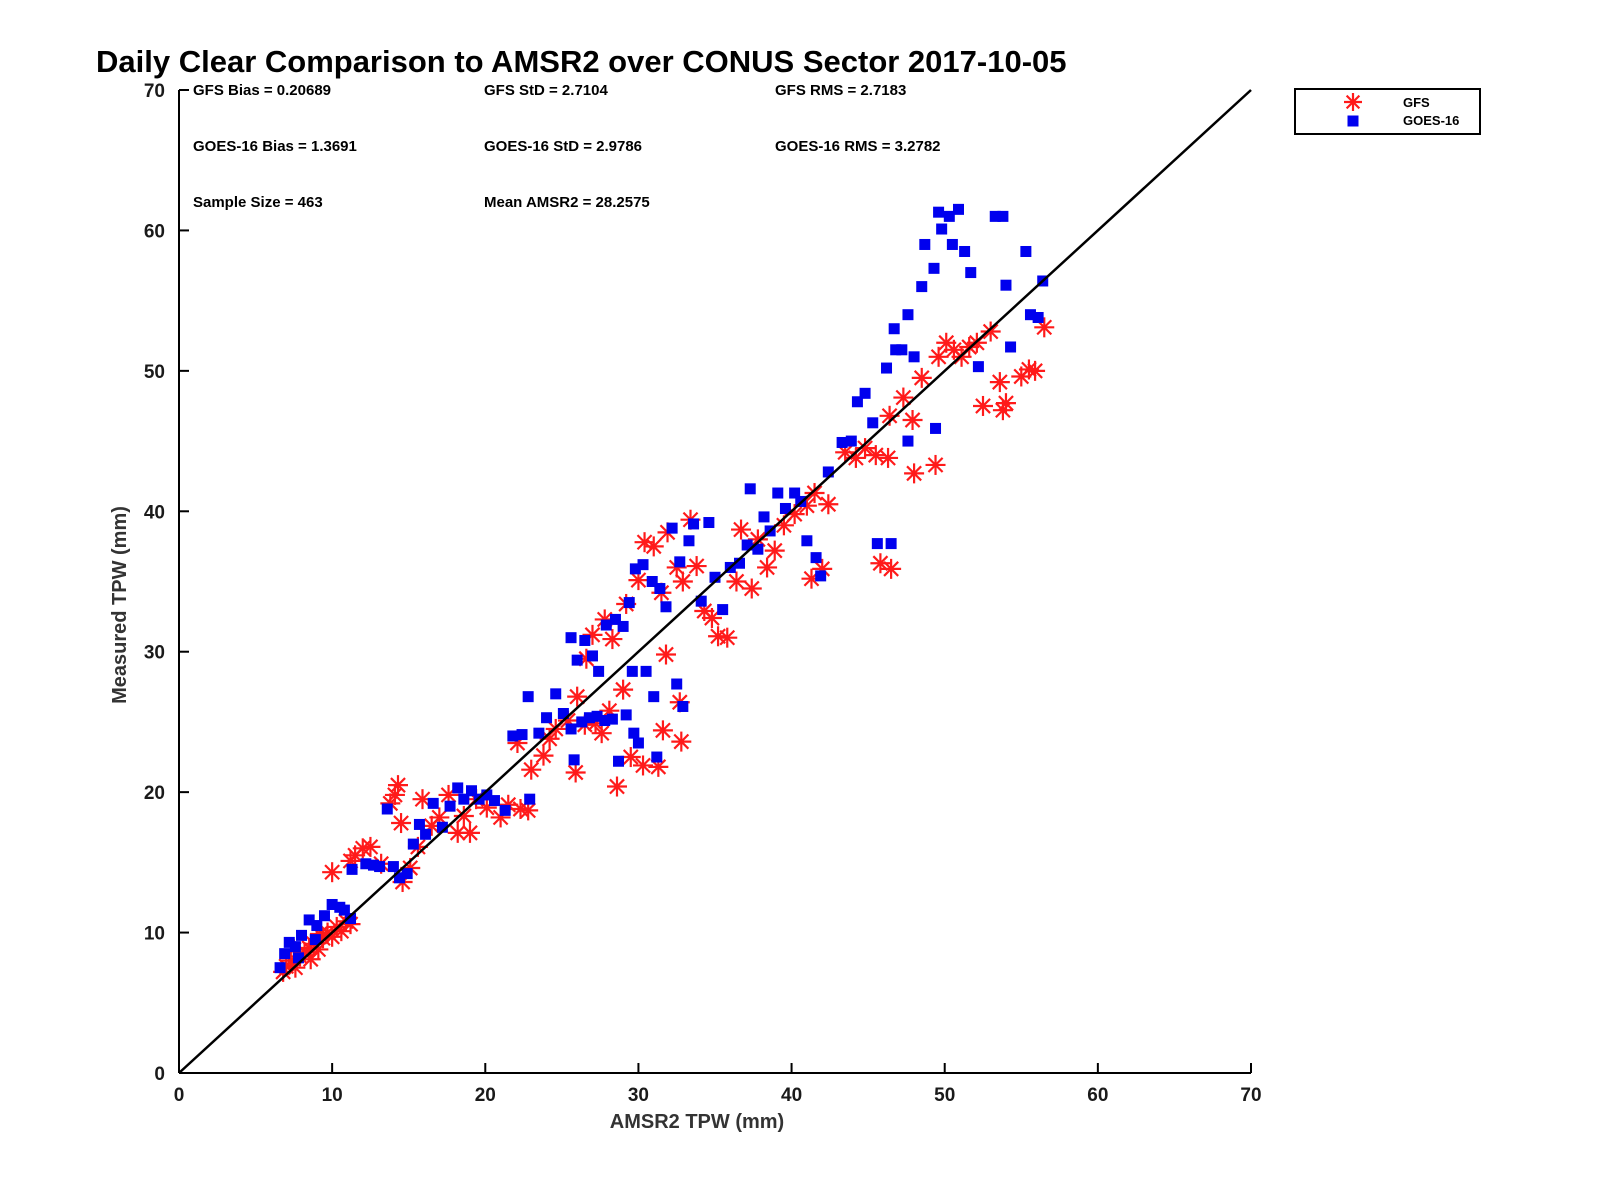 The height and width of the screenshot is (1200, 1600). I want to click on x-tick-label: 60, so click(1097, 1095).